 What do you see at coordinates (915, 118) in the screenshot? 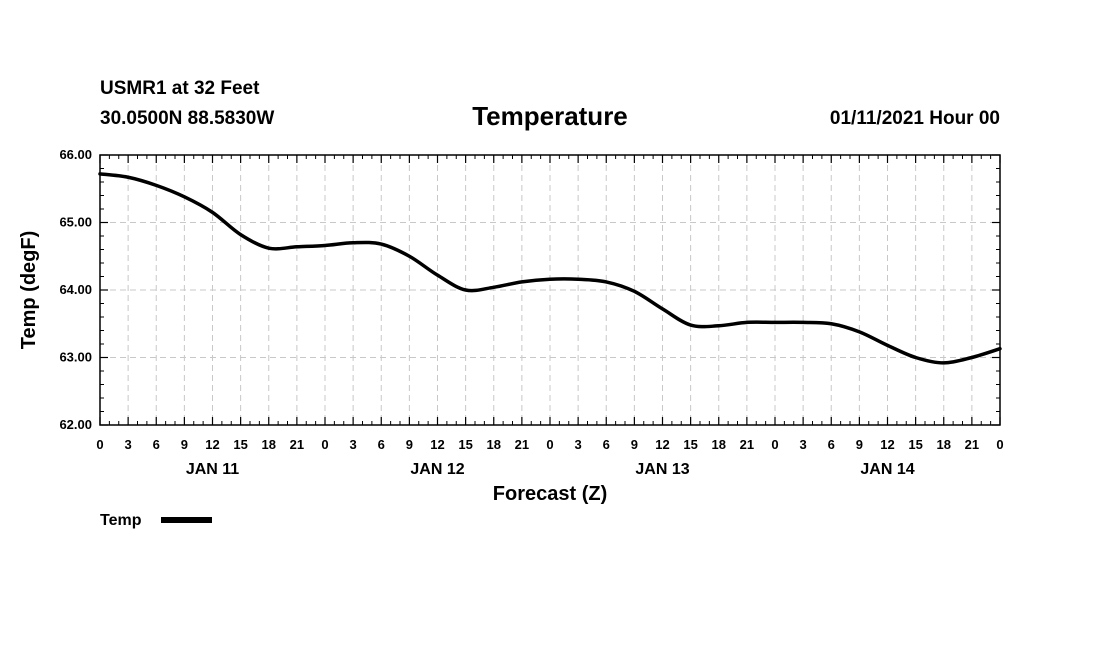
I see `forecast-date-label: 01/11/2021 Hour 00` at bounding box center [915, 118].